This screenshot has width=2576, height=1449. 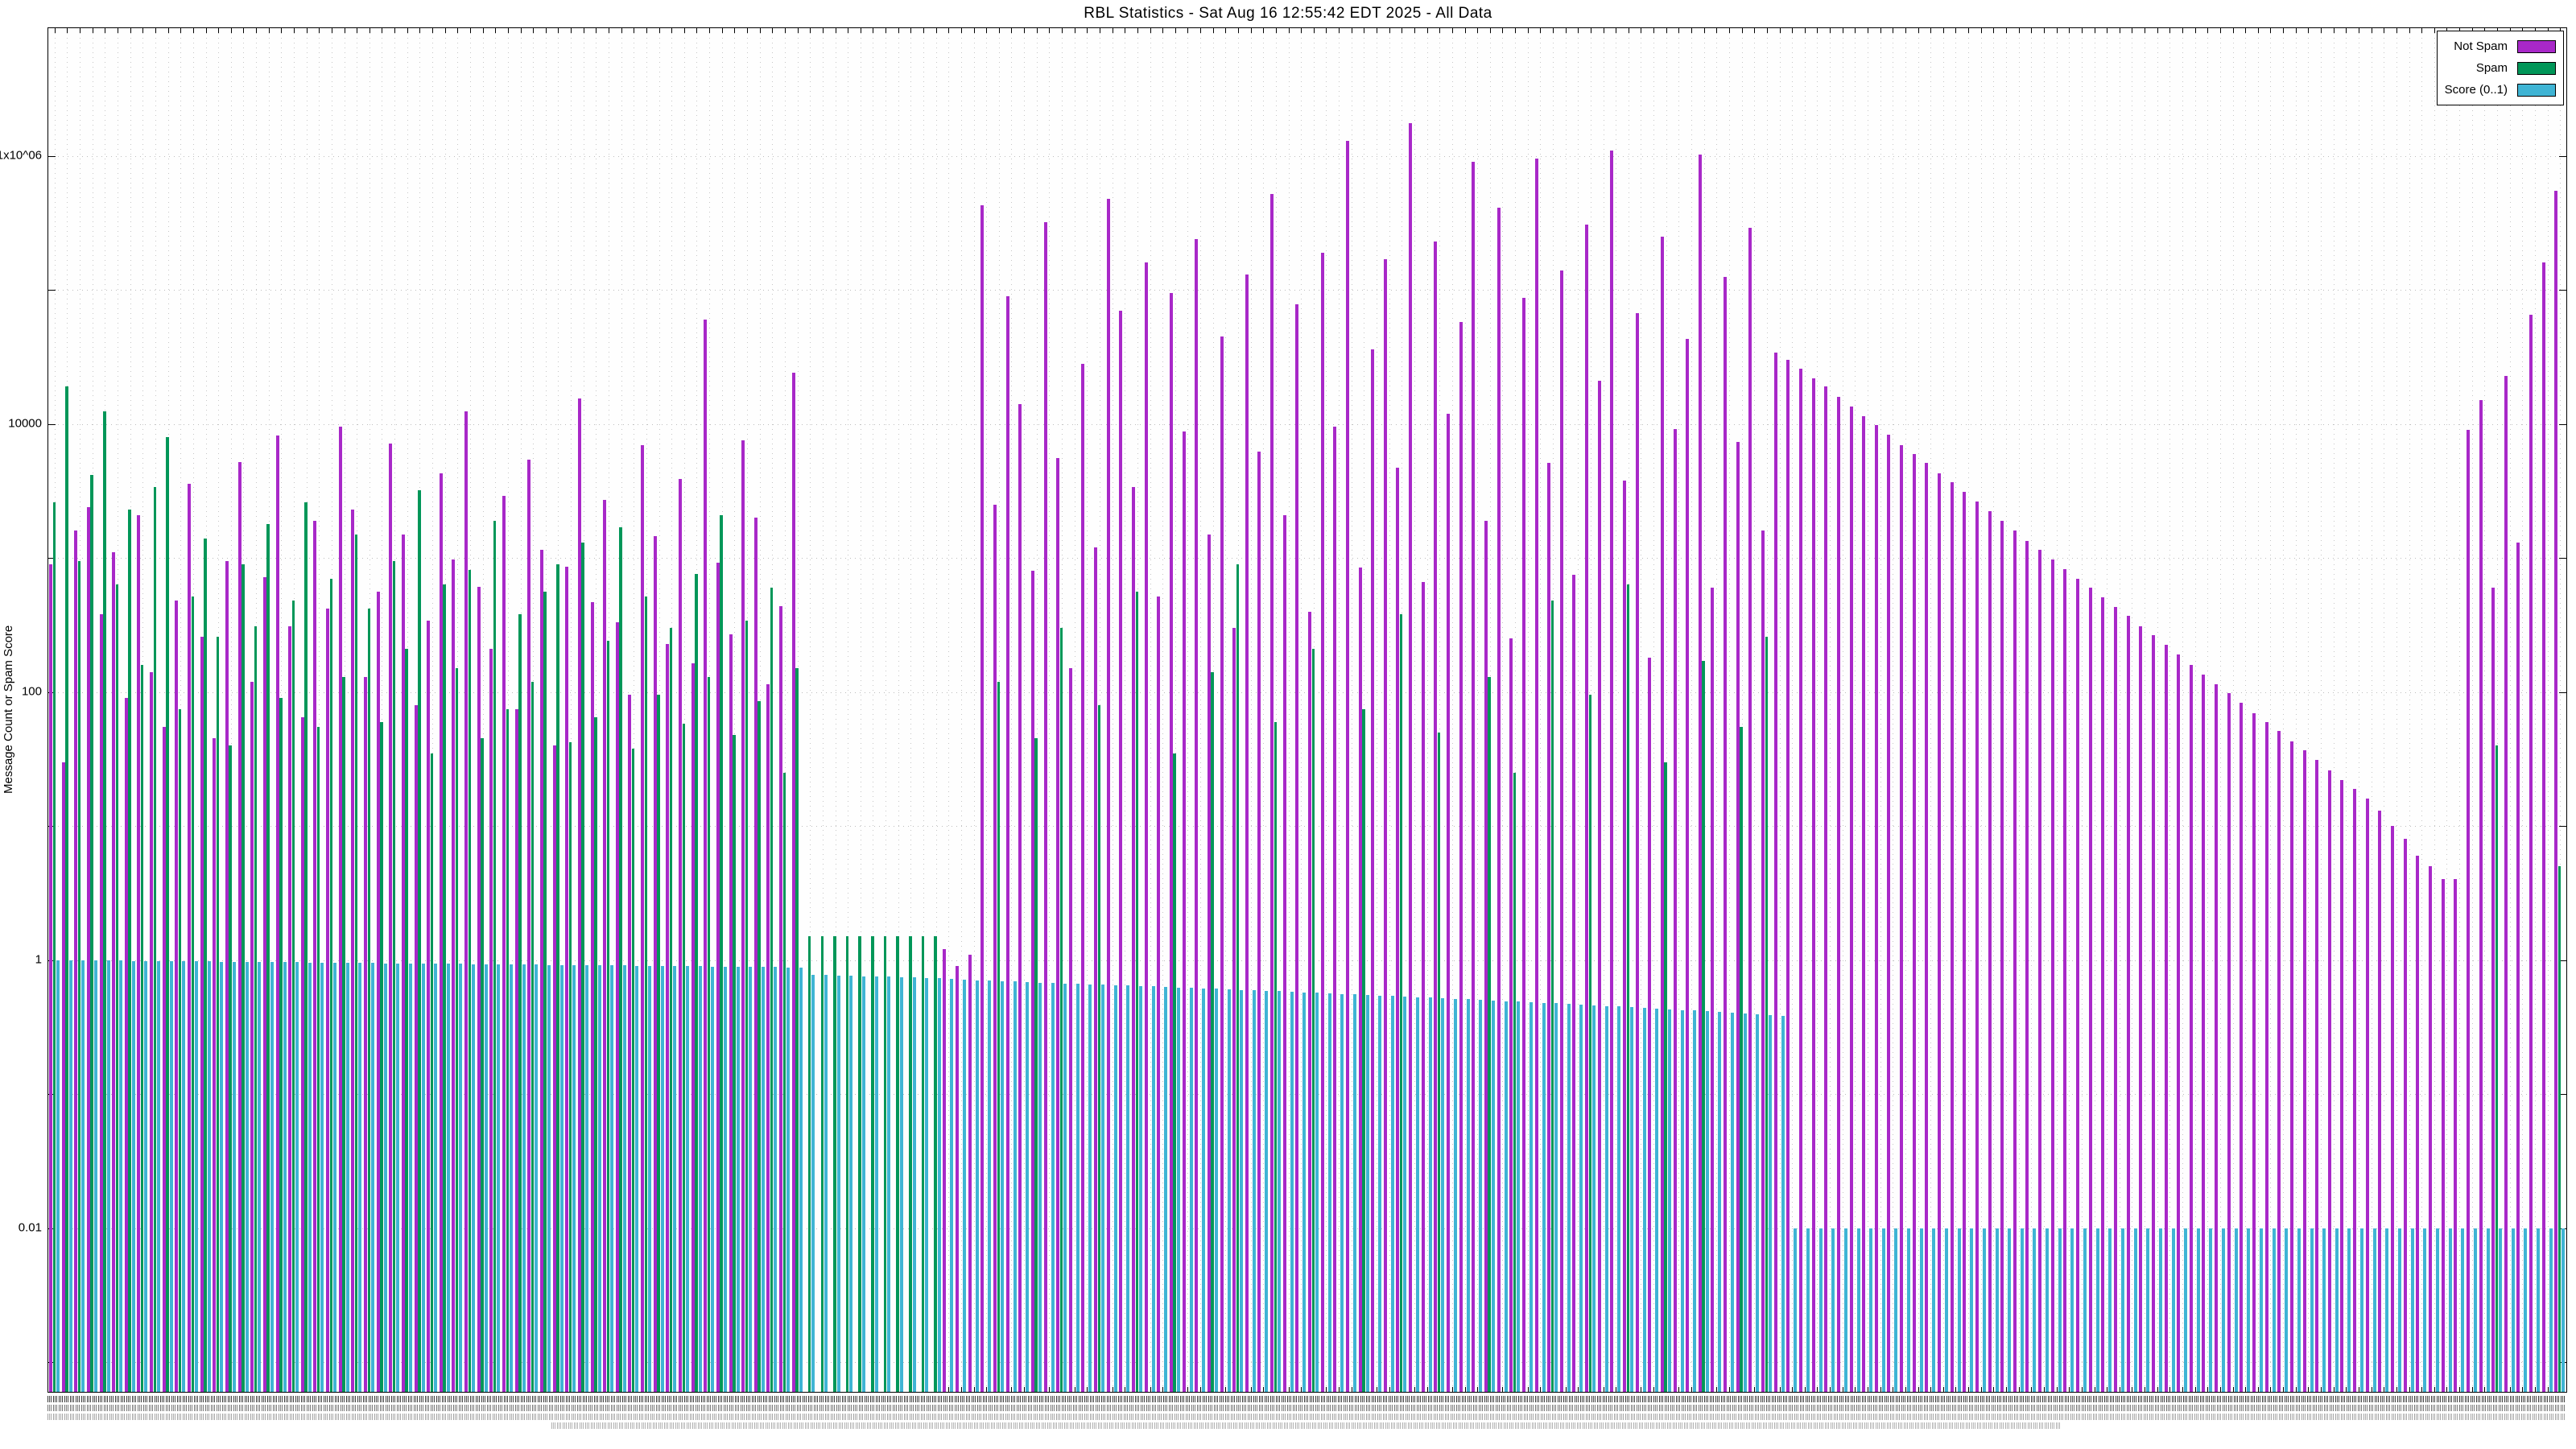 What do you see at coordinates (1307, 290) in the screenshot?
I see `horizontal-gridline` at bounding box center [1307, 290].